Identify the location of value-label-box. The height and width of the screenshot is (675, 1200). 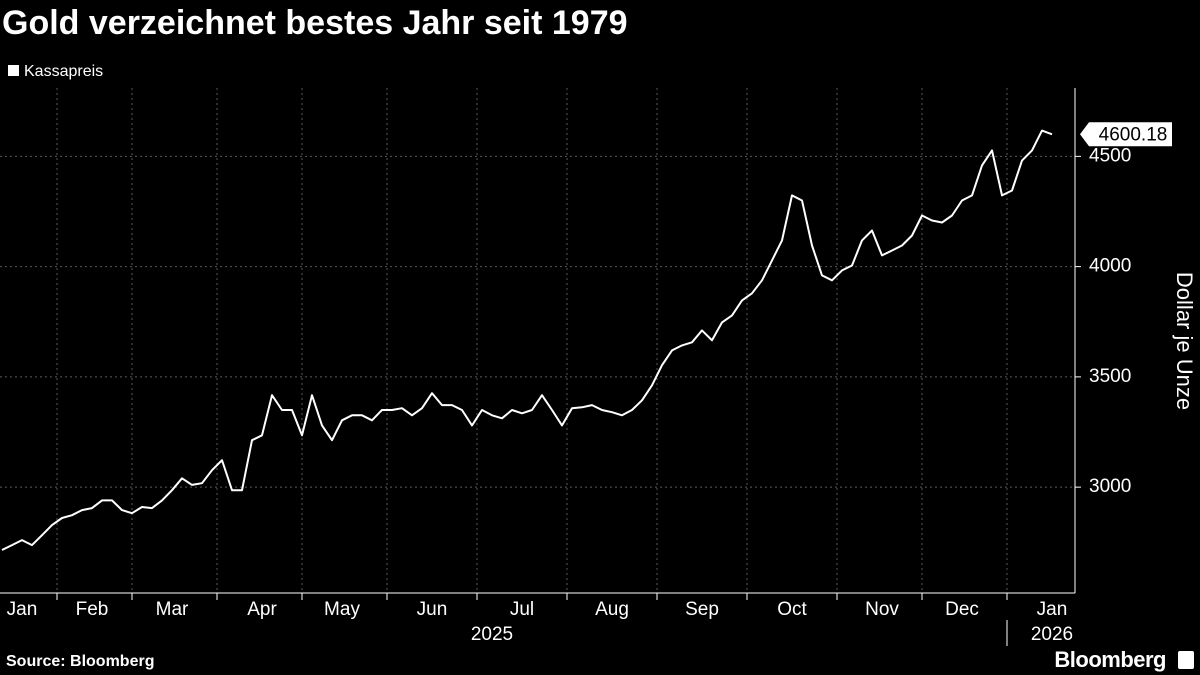
(1126, 134).